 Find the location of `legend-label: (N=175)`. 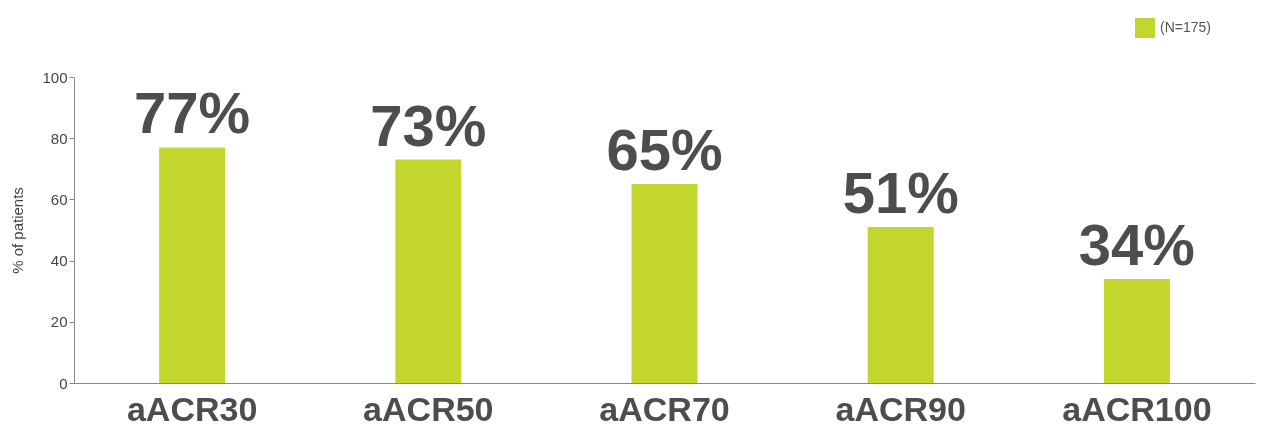

legend-label: (N=175) is located at coordinates (1185, 27).